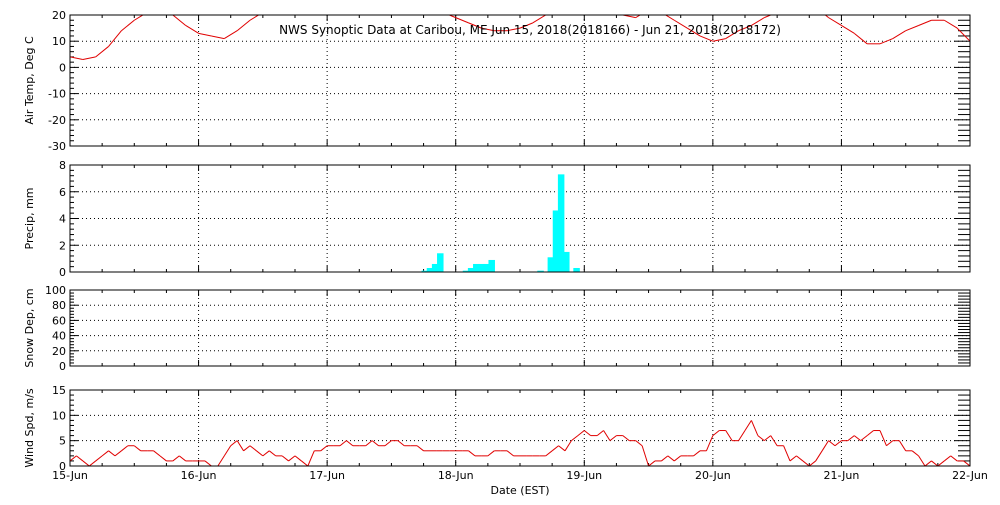 The image size is (1000, 505). What do you see at coordinates (62, 219) in the screenshot?
I see `y-tick-label: 4` at bounding box center [62, 219].